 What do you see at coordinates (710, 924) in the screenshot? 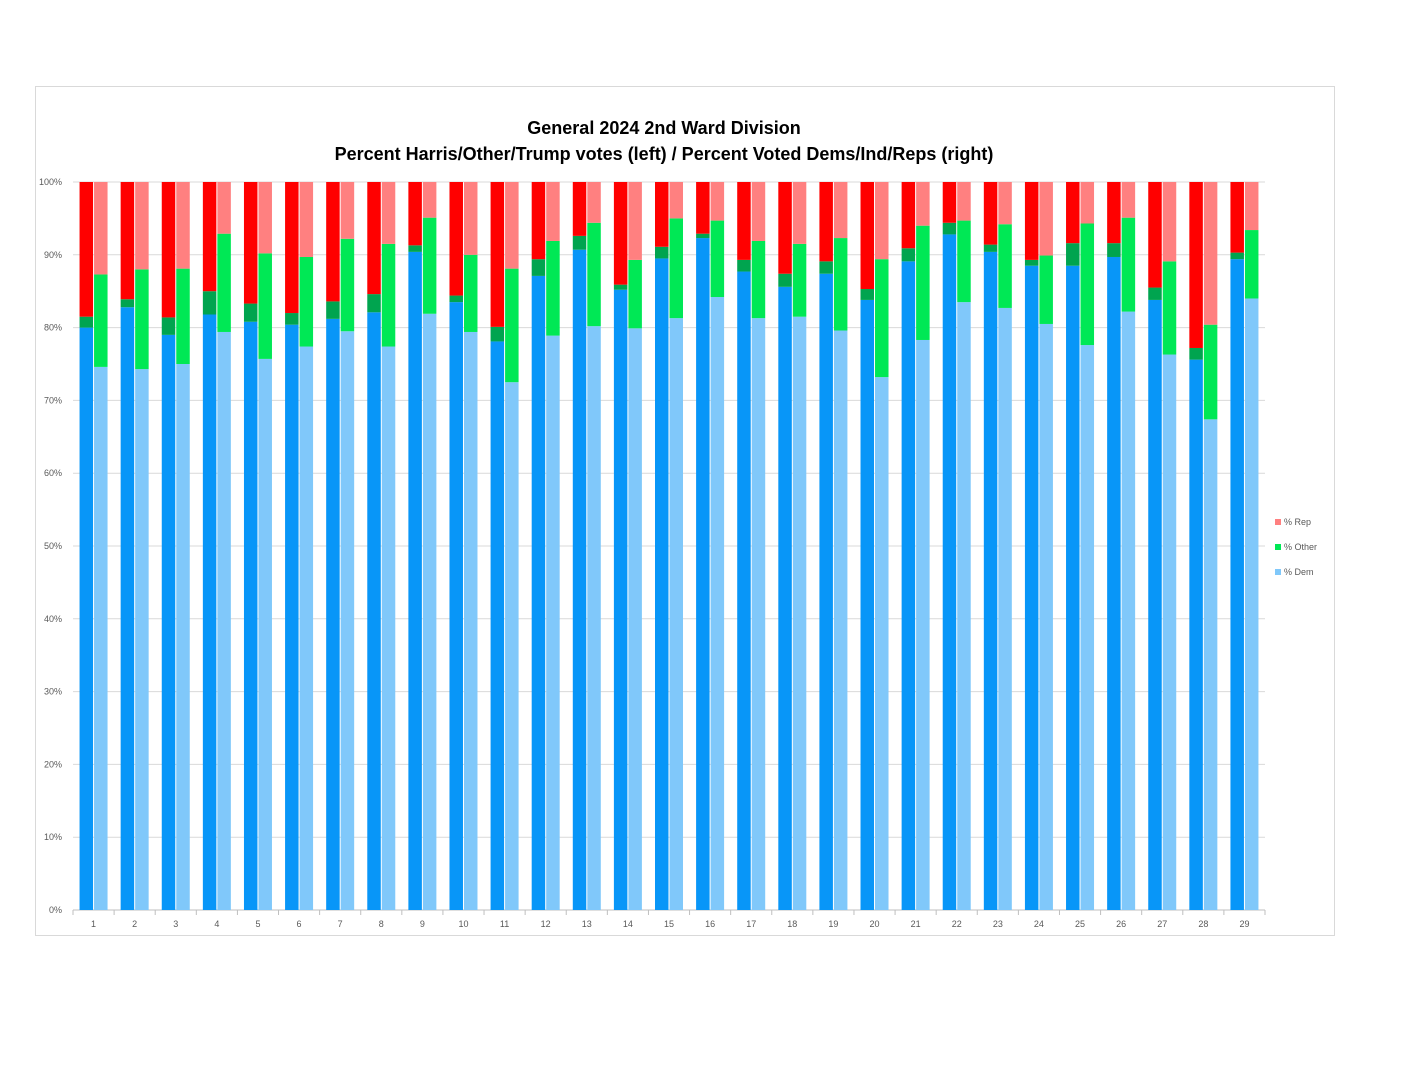
I see `x-tick-label: 16` at bounding box center [710, 924].